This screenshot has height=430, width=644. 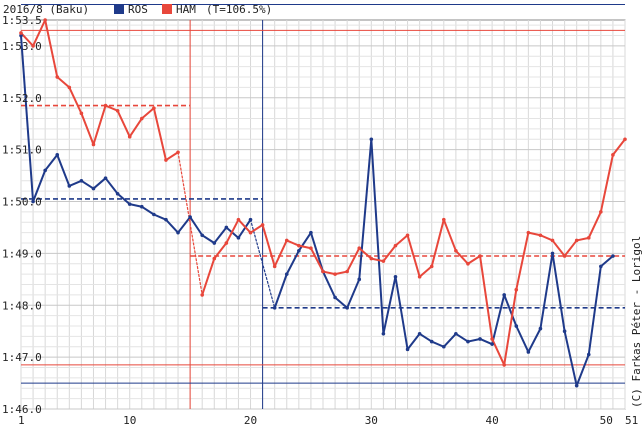 What do you see at coordinates (22, 409) in the screenshot?
I see `y-tick-label: 1:46.0` at bounding box center [22, 409].